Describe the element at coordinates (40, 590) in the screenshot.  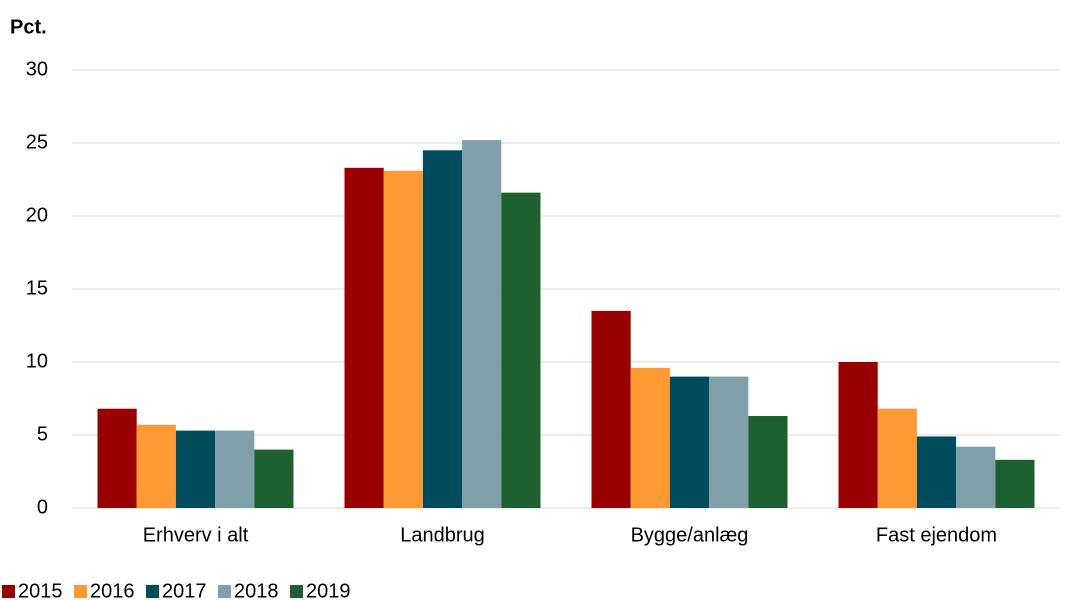
I see `legend-label: 2015` at that location.